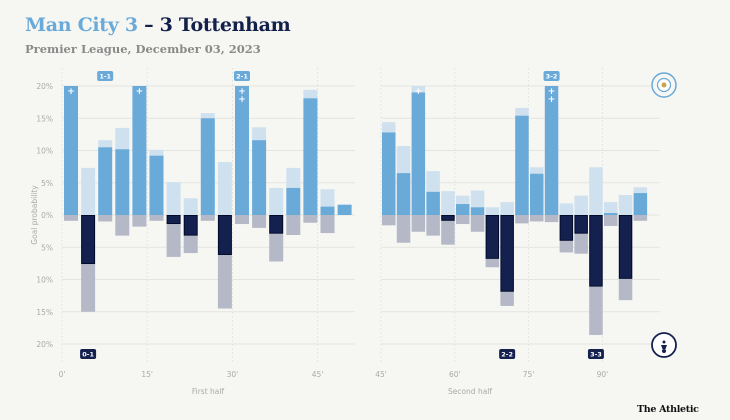 This screenshot has height=420, width=730. What do you see at coordinates (233, 374) in the screenshot?
I see `x-tick-label: 30'` at bounding box center [233, 374].